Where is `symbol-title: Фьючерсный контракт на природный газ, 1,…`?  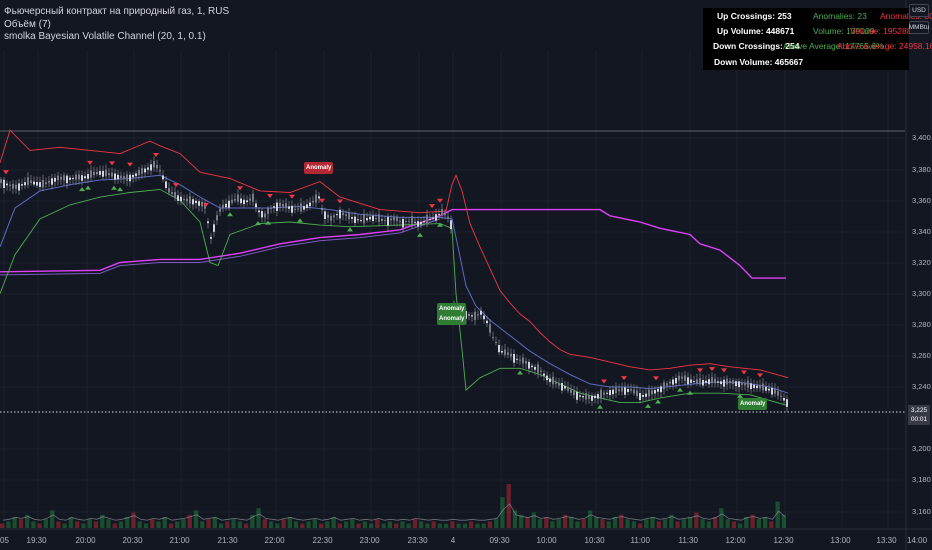
symbol-title: Фьючерсный контракт на природный газ, 1,… is located at coordinates (117, 11).